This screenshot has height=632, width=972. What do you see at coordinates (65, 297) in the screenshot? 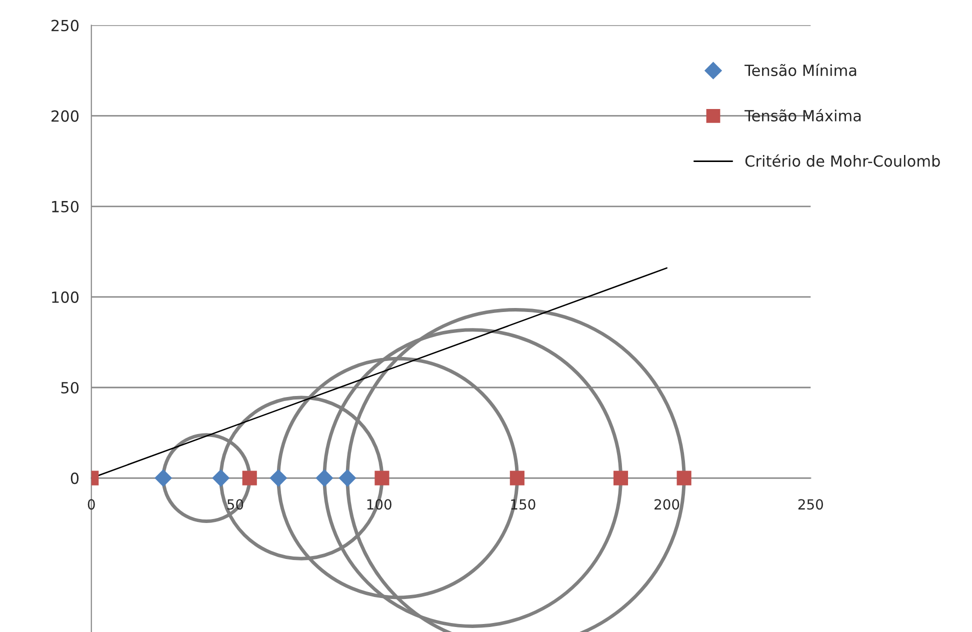
I see `y-tick-label: 100` at bounding box center [65, 297].